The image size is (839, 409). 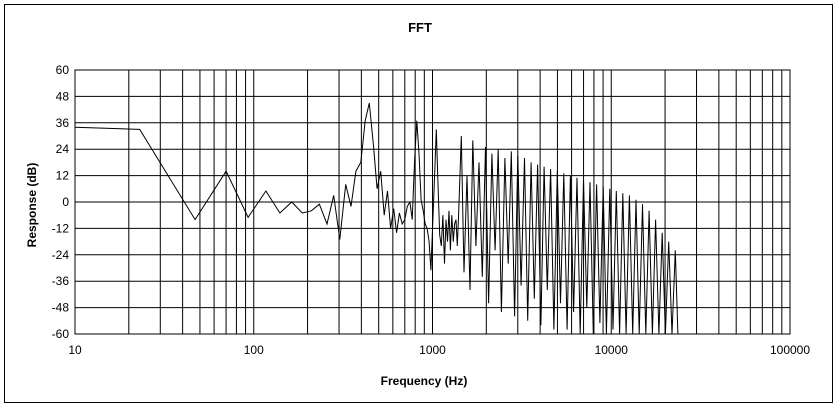 I want to click on y-axis-label: Response (dB), so click(x=32, y=205).